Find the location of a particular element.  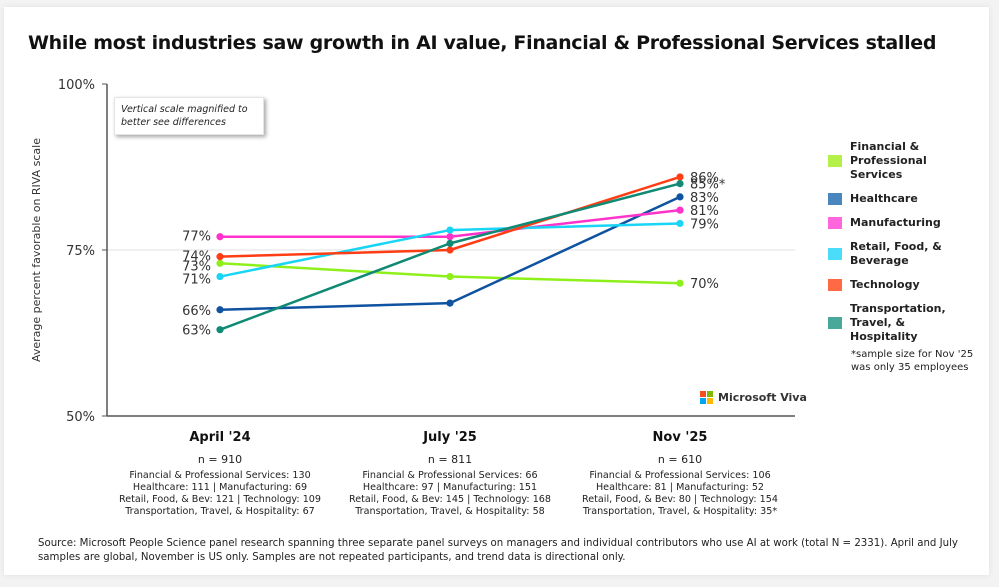

legend-label: Retail, Food, & Beverage is located at coordinates (896, 253).